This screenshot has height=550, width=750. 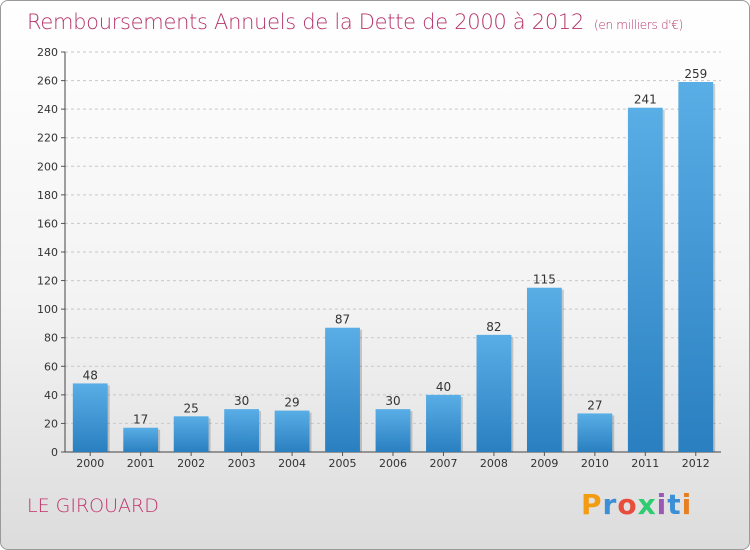 I want to click on data-label: 27, so click(x=594, y=405).